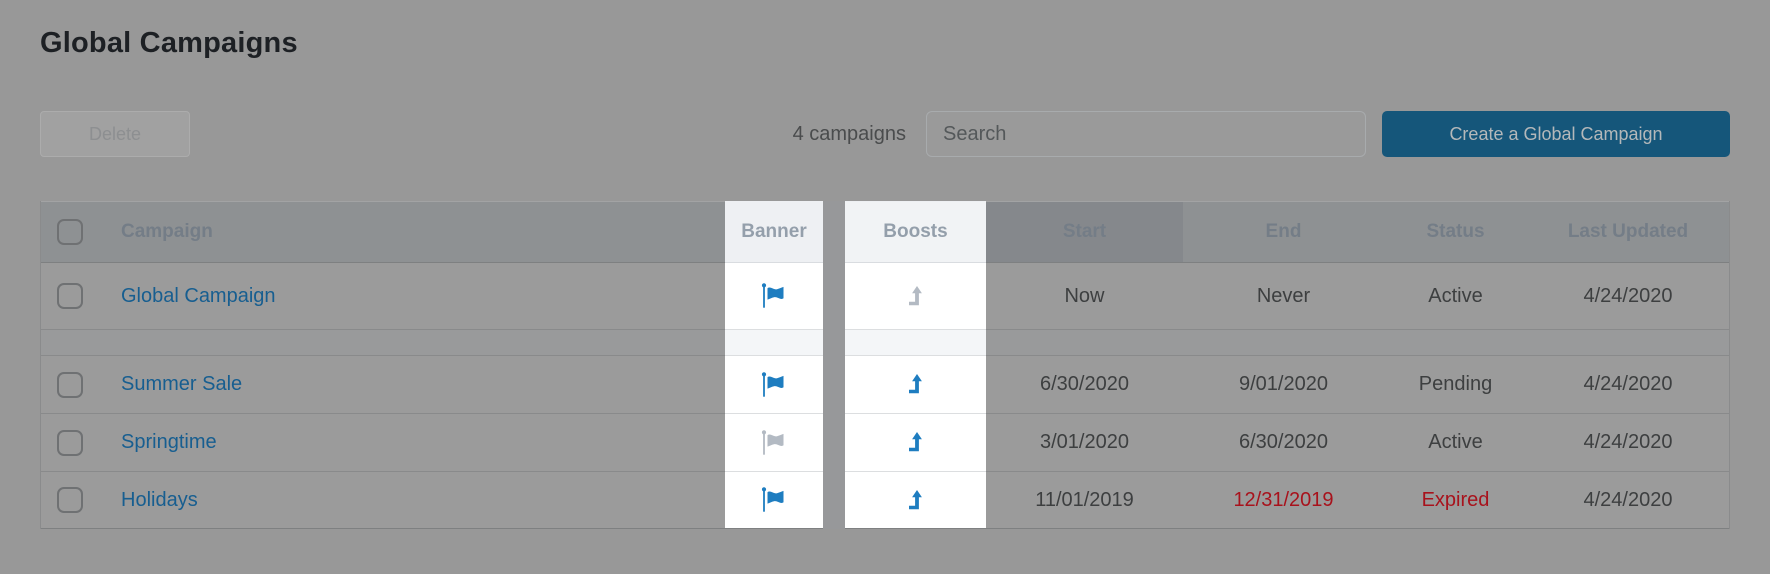 This screenshot has width=1770, height=574. What do you see at coordinates (115, 134) in the screenshot?
I see `delete-button: Delete` at bounding box center [115, 134].